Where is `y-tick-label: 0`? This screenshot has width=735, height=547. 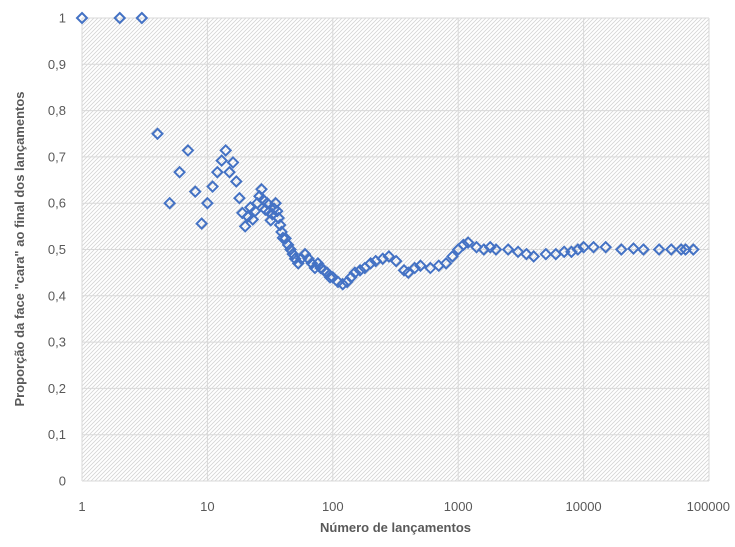 y-tick-label: 0 is located at coordinates (62, 481).